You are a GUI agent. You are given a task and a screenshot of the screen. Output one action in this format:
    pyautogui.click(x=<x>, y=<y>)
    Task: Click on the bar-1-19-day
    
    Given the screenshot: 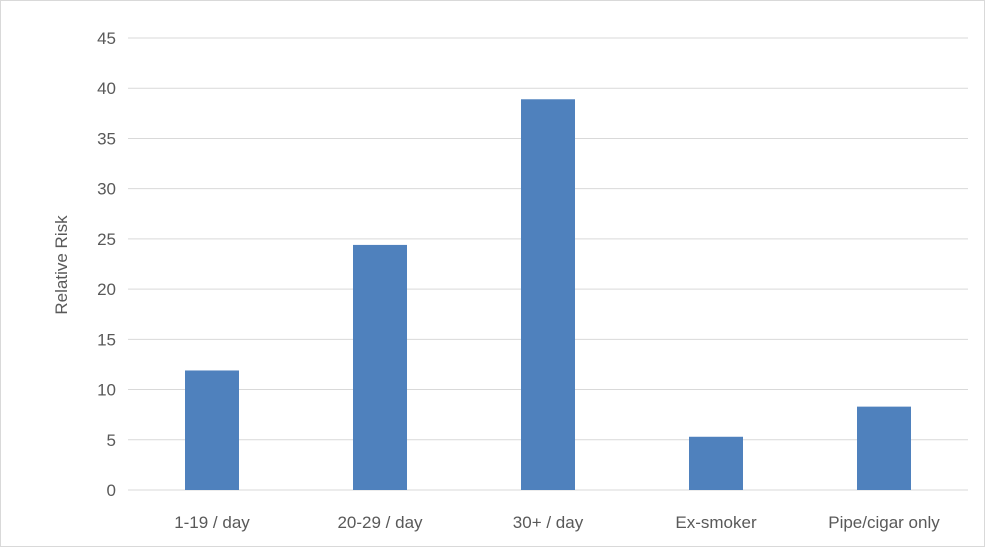 What is the action you would take?
    pyautogui.click(x=212, y=430)
    